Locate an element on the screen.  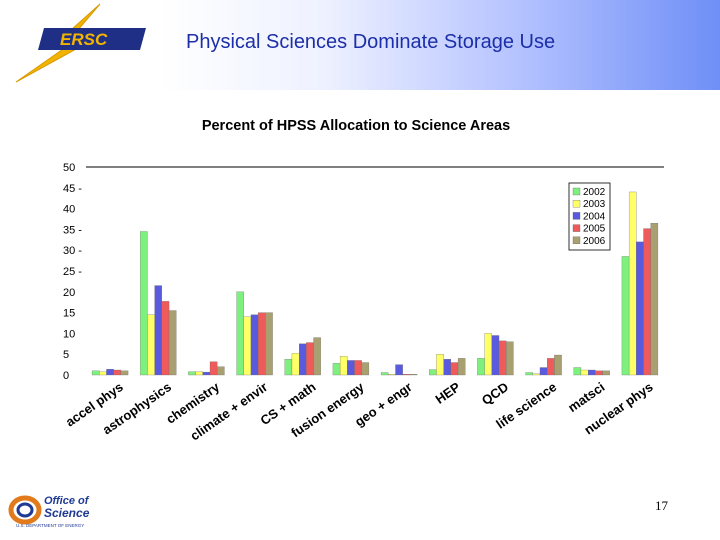
y-tick-label: 50 is located at coordinates (69, 168).